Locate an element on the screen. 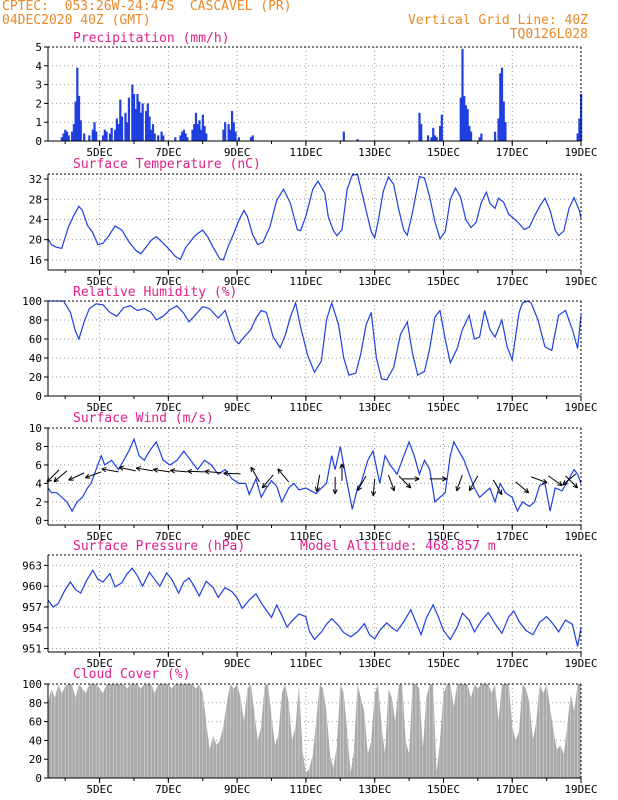  run-date: 04DEC2020 40Z (GMT) is located at coordinates (76, 20).